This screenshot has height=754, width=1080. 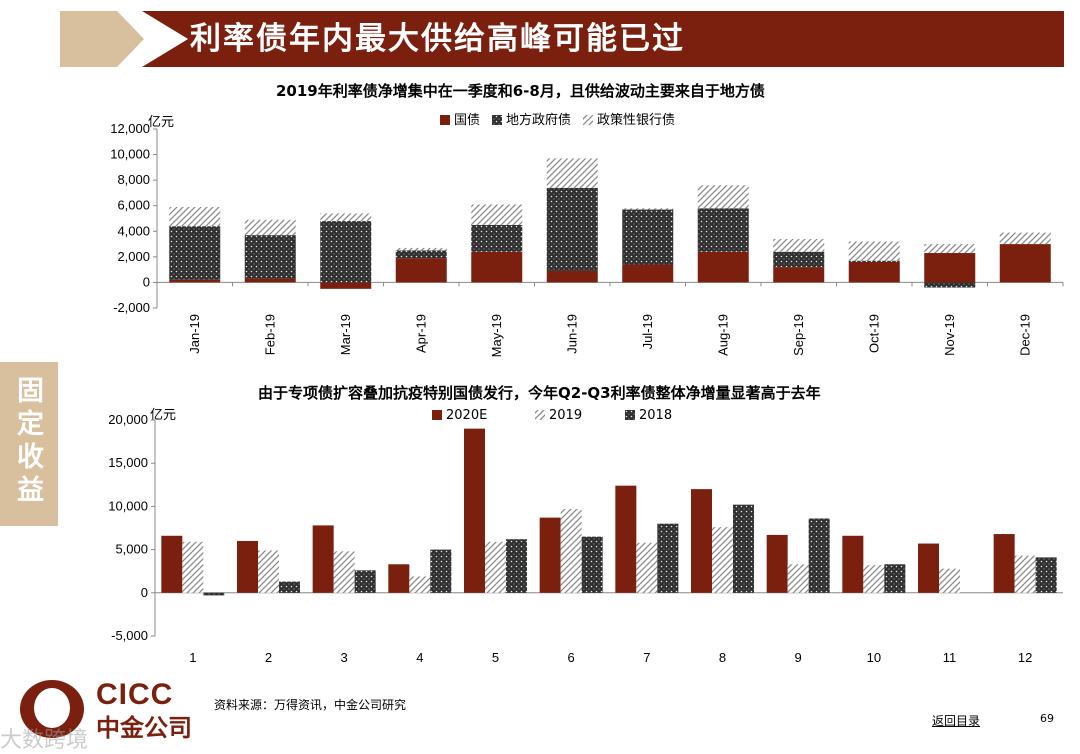 What do you see at coordinates (344, 657) in the screenshot?
I see `chart2-xtick-label: 3` at bounding box center [344, 657].